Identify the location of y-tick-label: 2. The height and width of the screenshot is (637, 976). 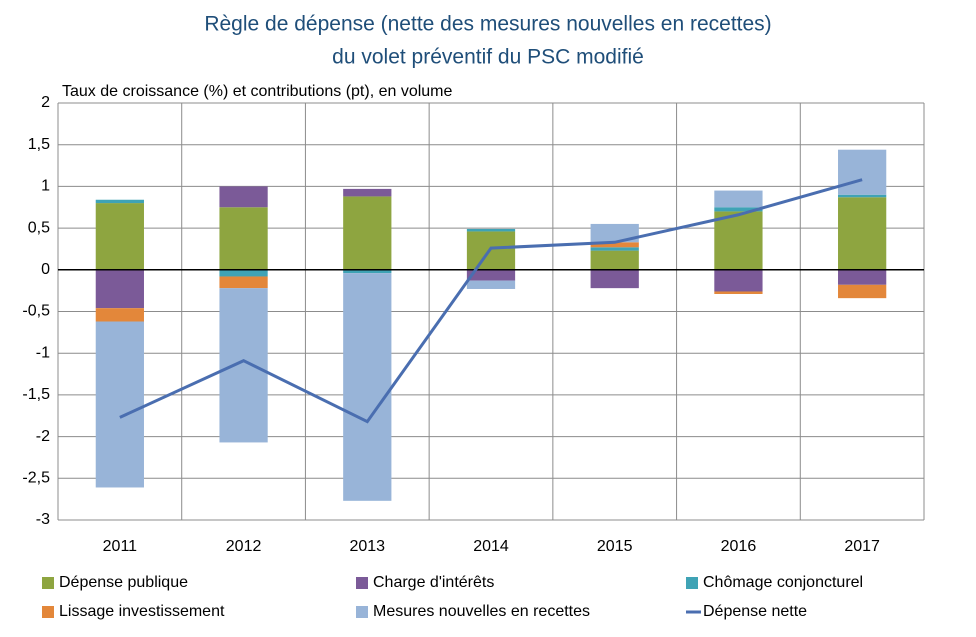
(45, 102).